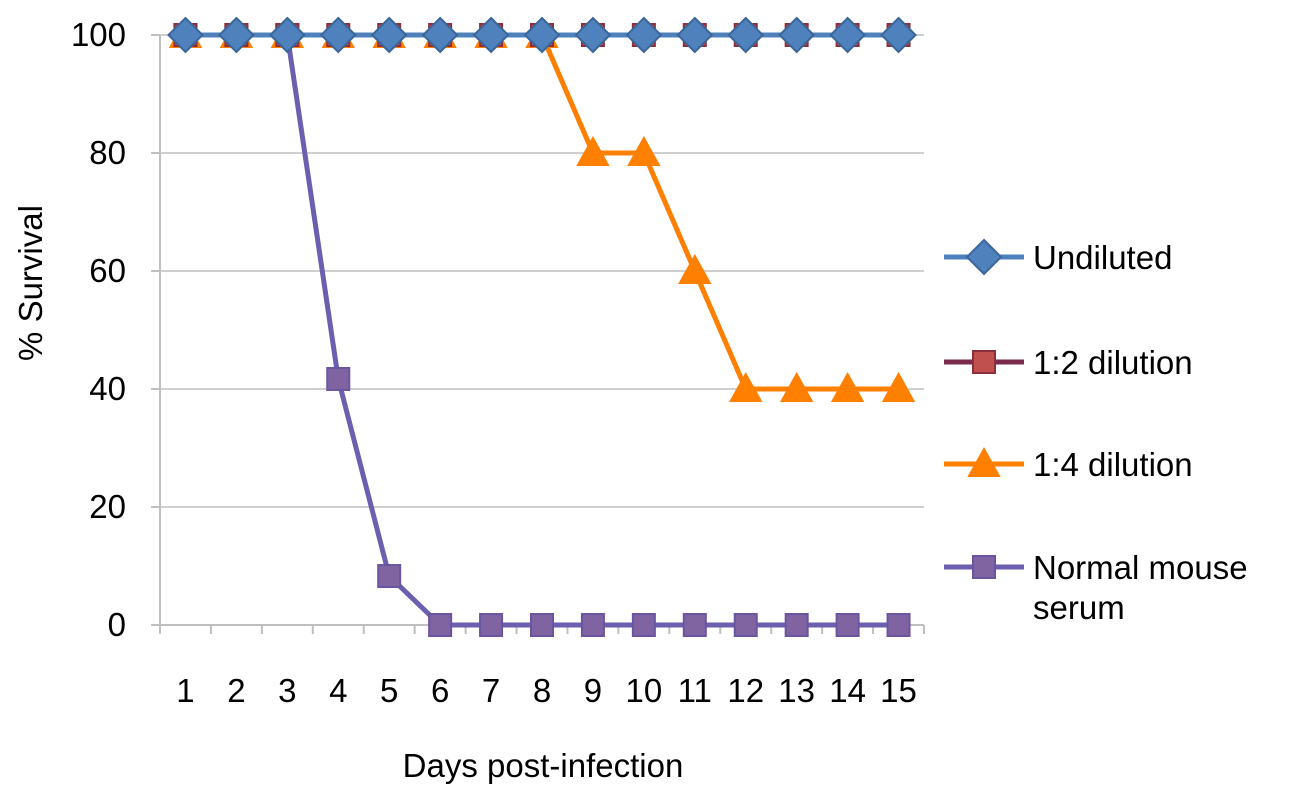 Image resolution: width=1301 pixels, height=805 pixels. I want to click on x-tick-label: 15, so click(898, 690).